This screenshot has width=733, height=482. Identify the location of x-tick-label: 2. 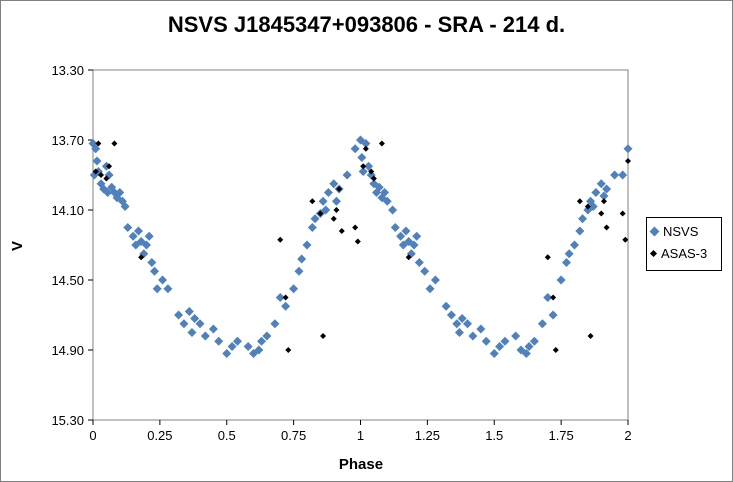
(627, 435).